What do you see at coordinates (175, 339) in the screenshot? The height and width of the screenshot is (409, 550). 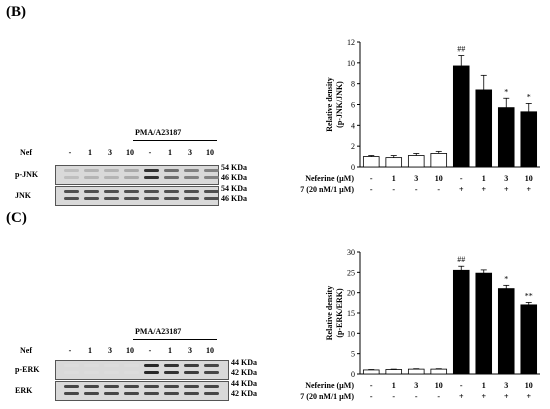 I see `treatment-underline` at bounding box center [175, 339].